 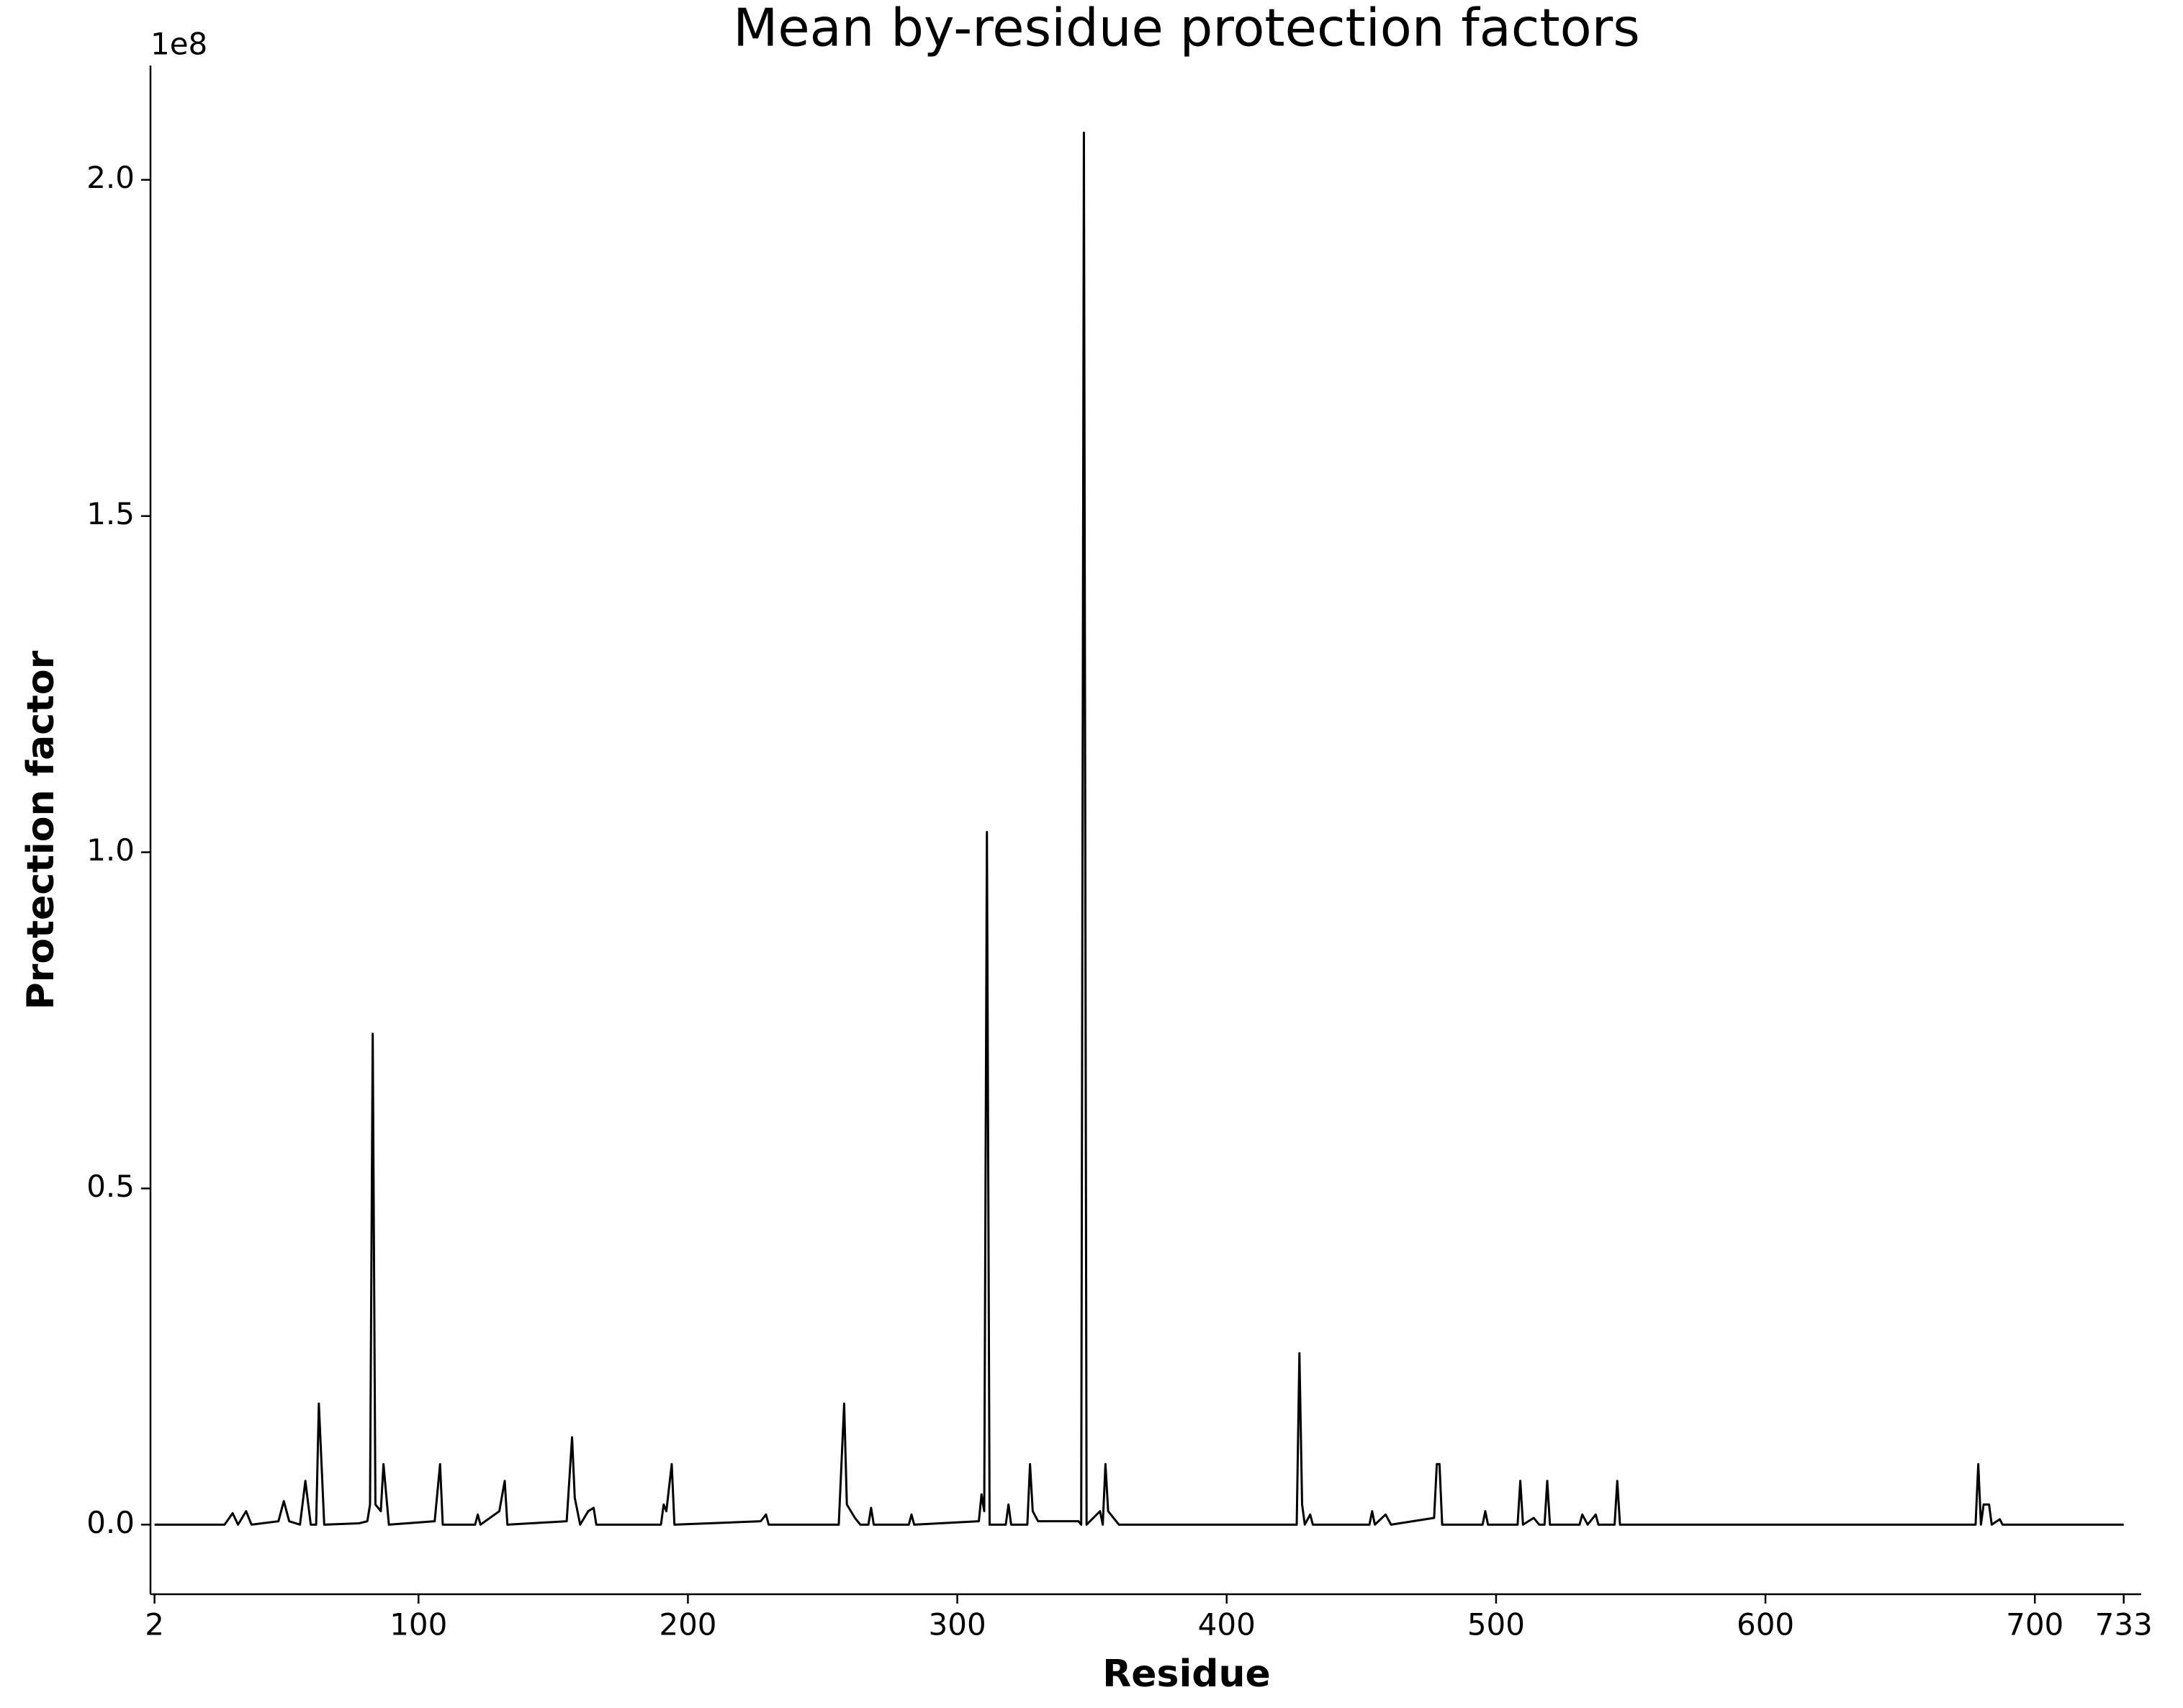 I want to click on x-tick-label: 733, so click(x=2124, y=1624).